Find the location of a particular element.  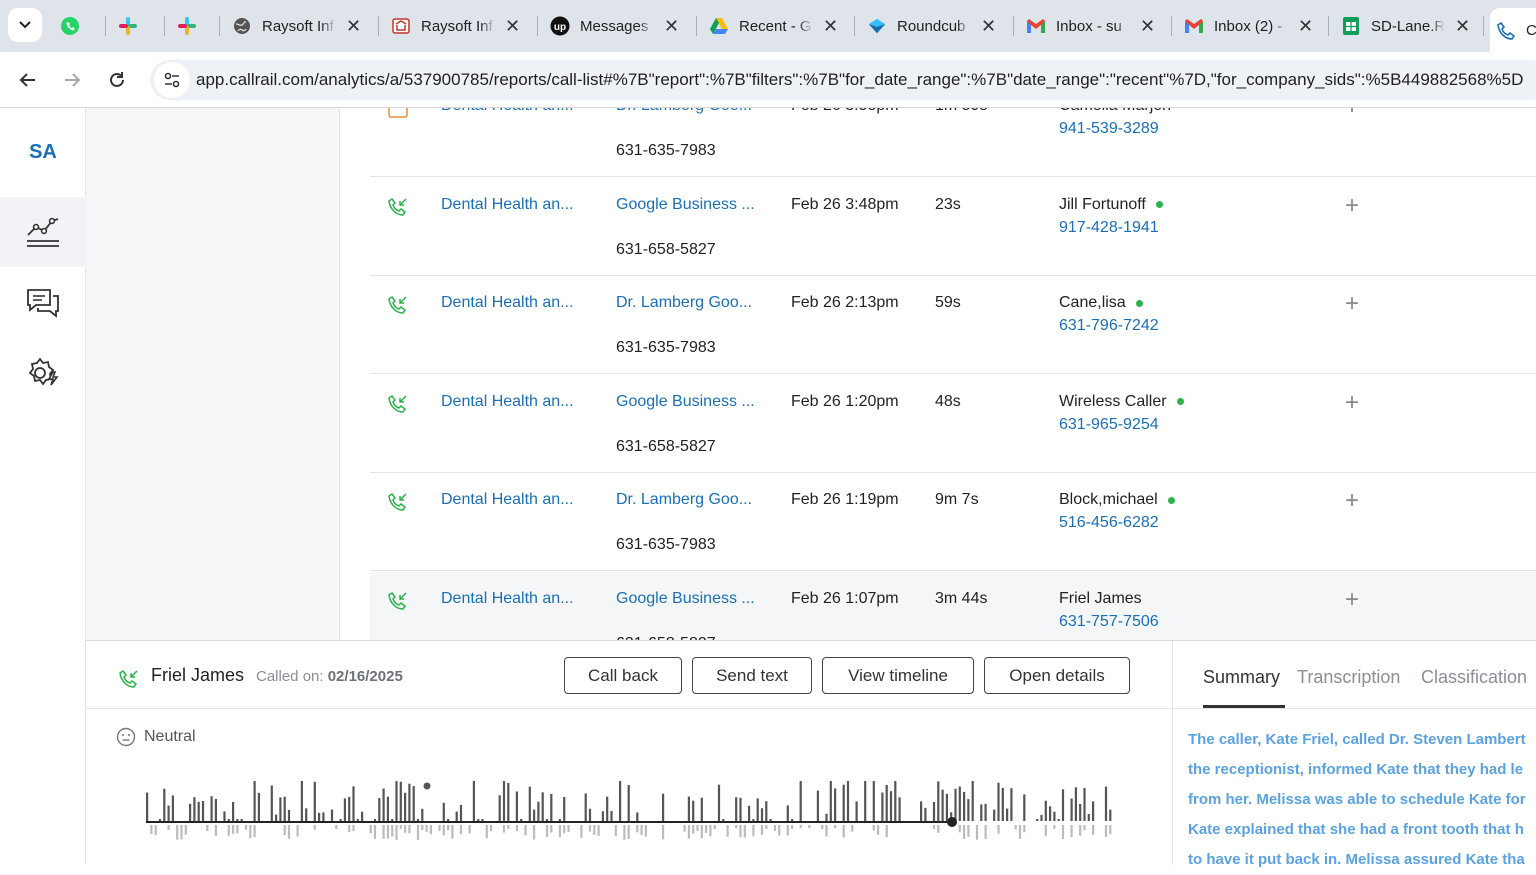

call-audio-waveform is located at coordinates (632, 823).